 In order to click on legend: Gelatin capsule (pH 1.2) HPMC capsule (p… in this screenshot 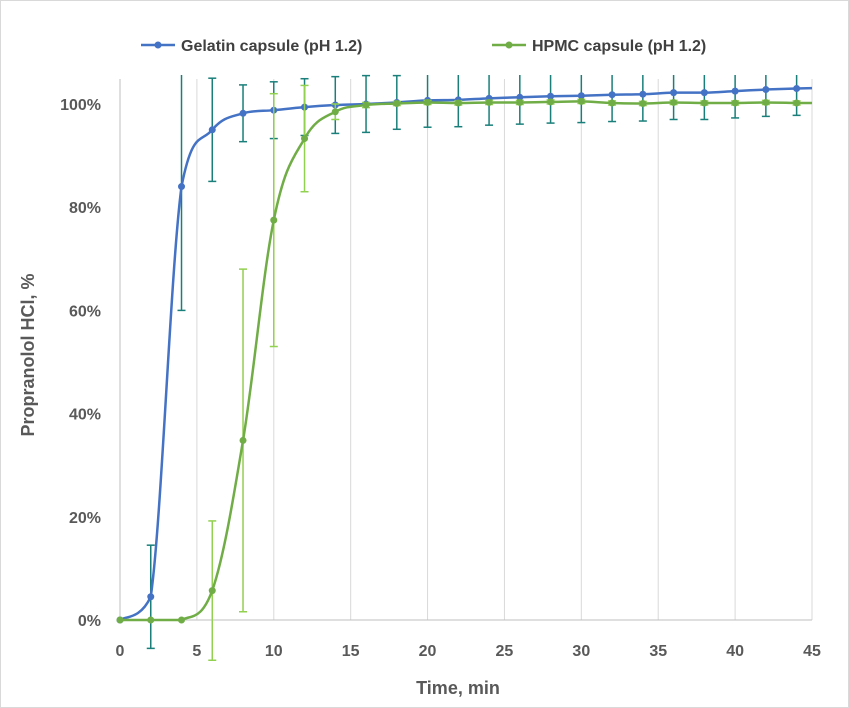, I will do `click(423, 46)`.